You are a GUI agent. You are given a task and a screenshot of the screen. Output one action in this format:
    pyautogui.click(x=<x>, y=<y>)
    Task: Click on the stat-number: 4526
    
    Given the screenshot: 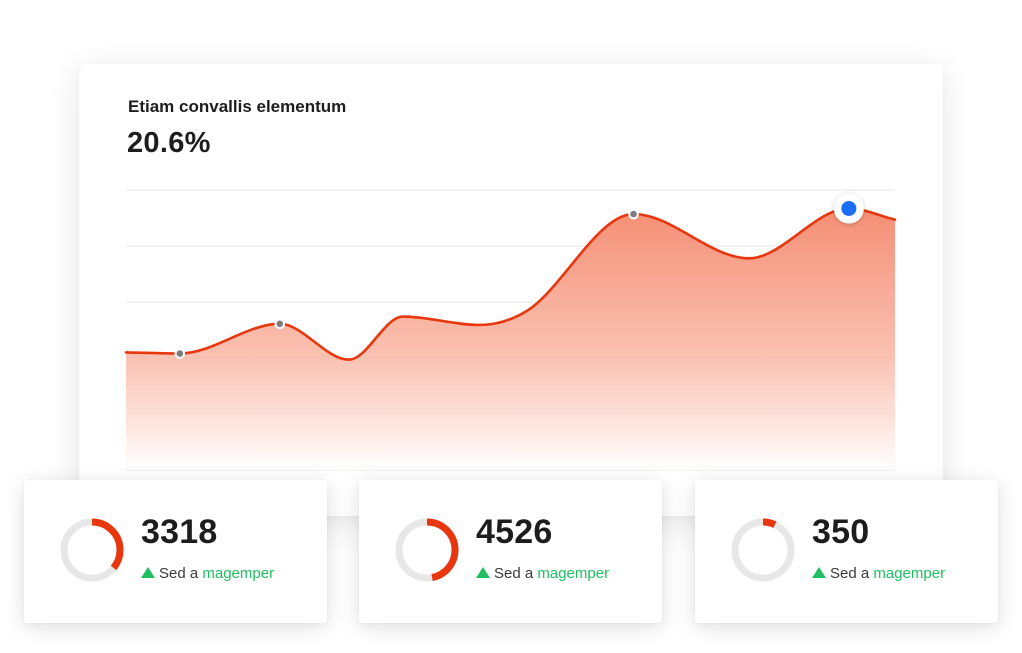 What is the action you would take?
    pyautogui.click(x=514, y=532)
    